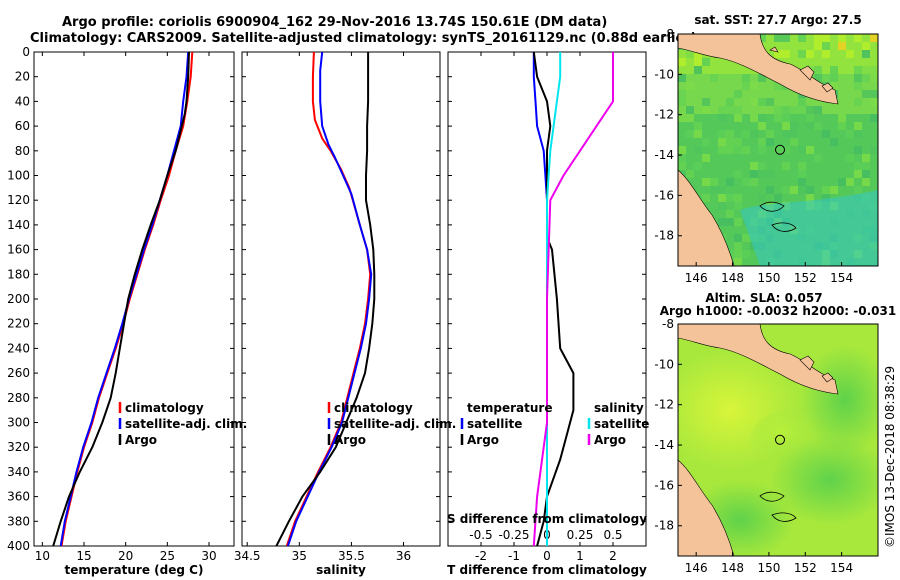 Image resolution: width=900 pixels, height=580 pixels. I want to click on legend-t-satellite: satellite, so click(494, 424).